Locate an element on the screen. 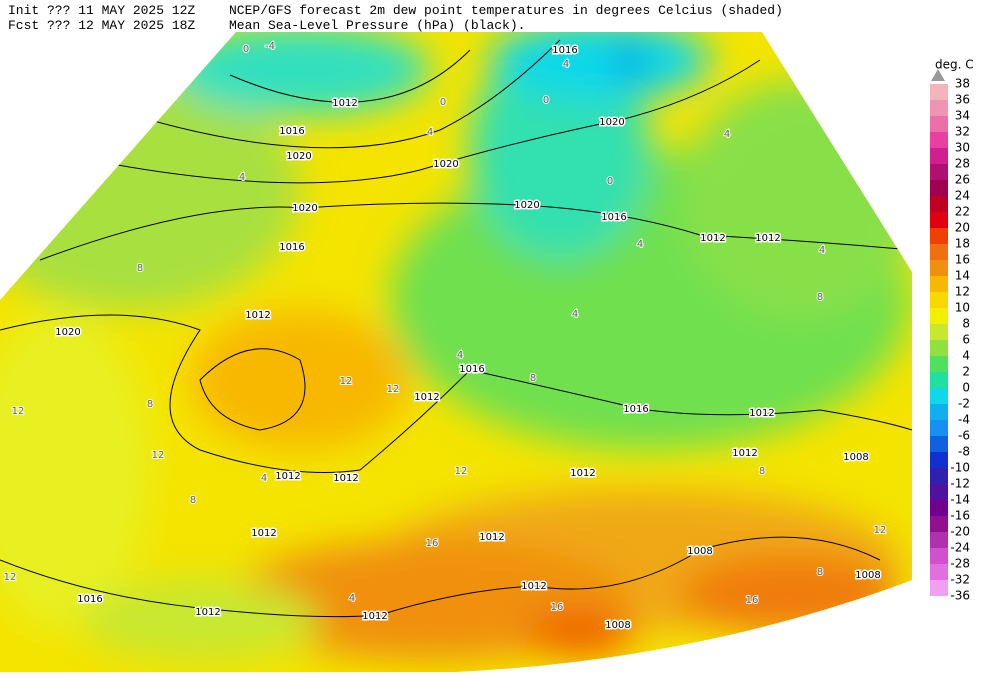  legend-label: 36 is located at coordinates (962, 100).